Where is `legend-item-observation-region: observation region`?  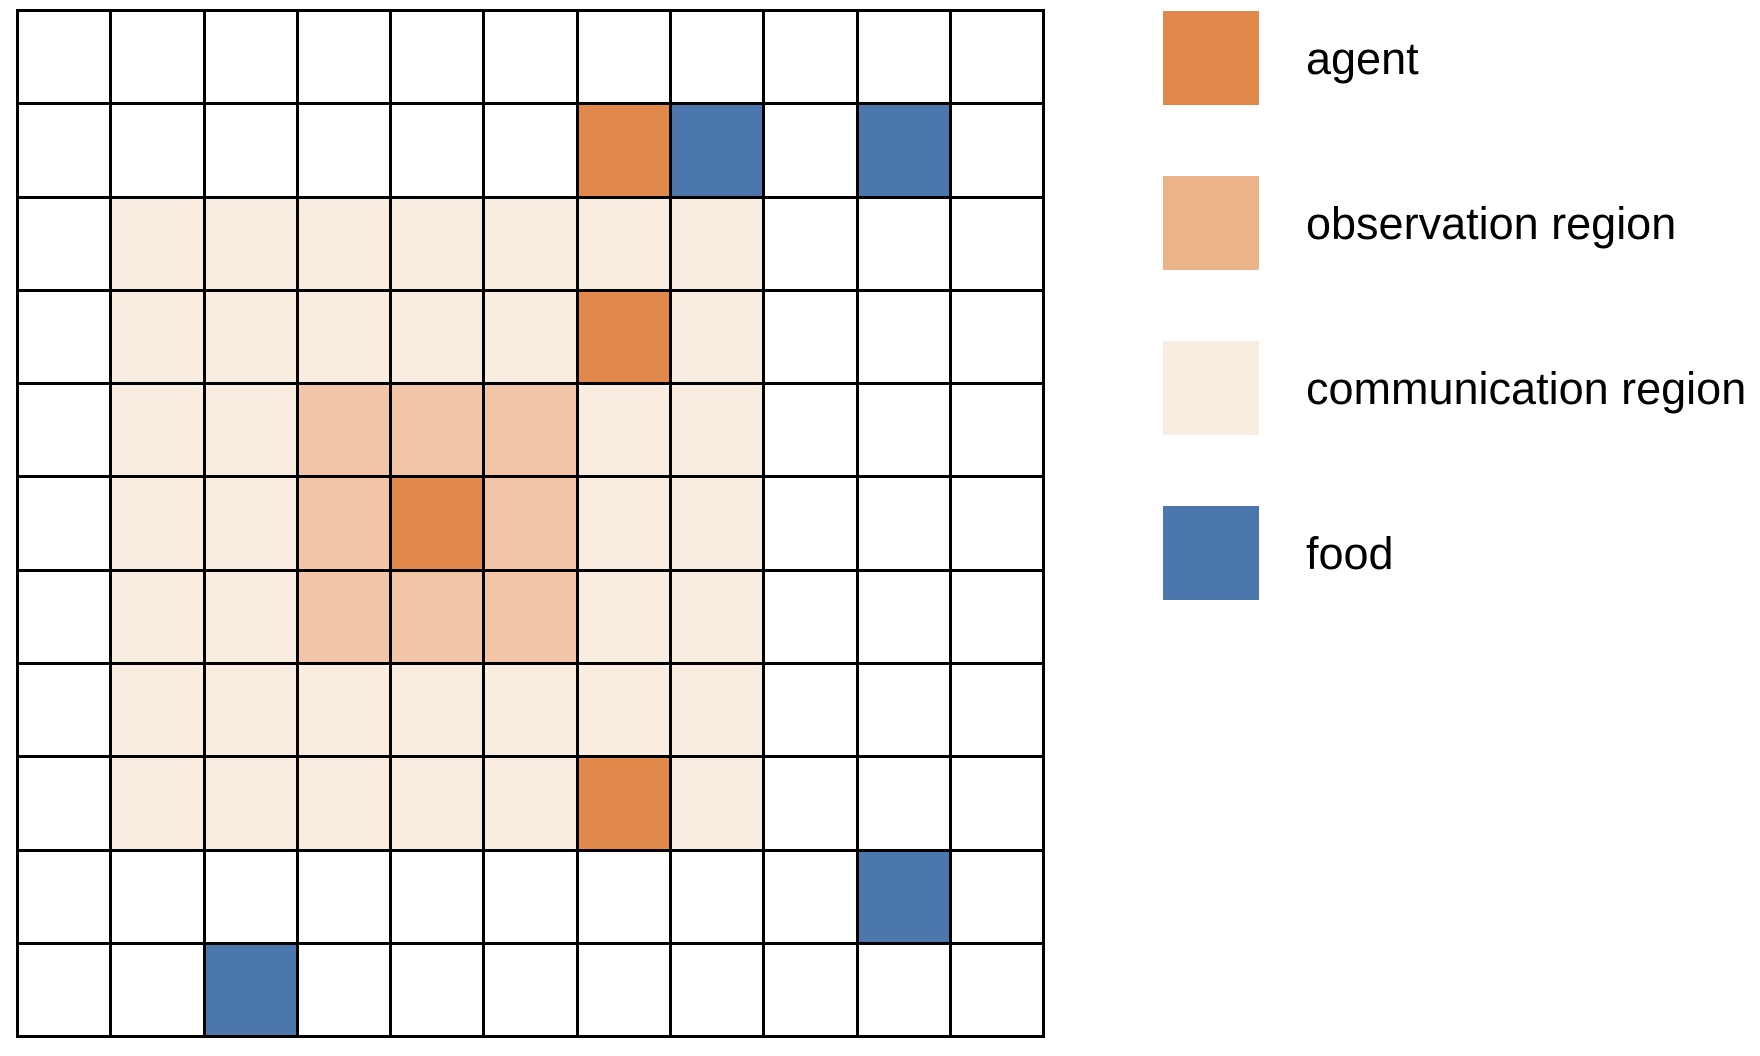 legend-item-observation-region: observation region is located at coordinates (1454, 223).